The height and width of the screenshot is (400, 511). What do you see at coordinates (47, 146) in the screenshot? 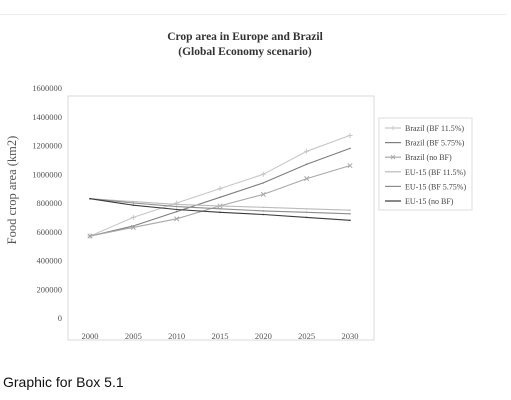
I see `y-tick-label: 1200000` at bounding box center [47, 146].